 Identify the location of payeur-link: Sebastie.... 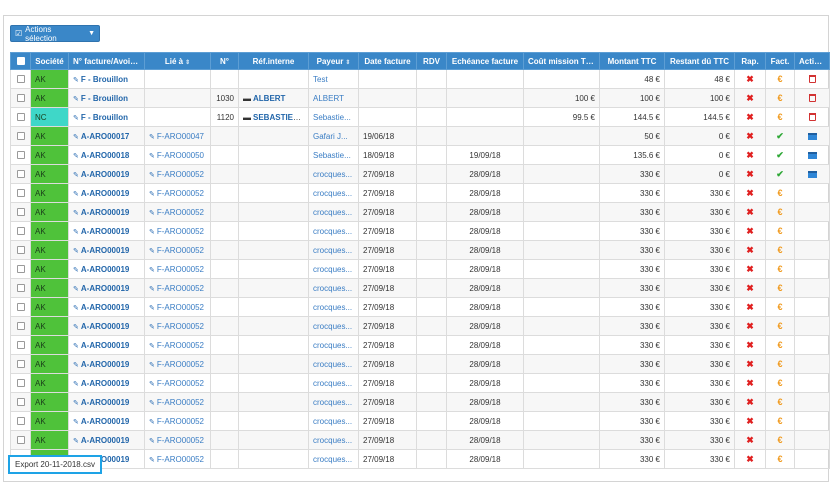
(332, 155).